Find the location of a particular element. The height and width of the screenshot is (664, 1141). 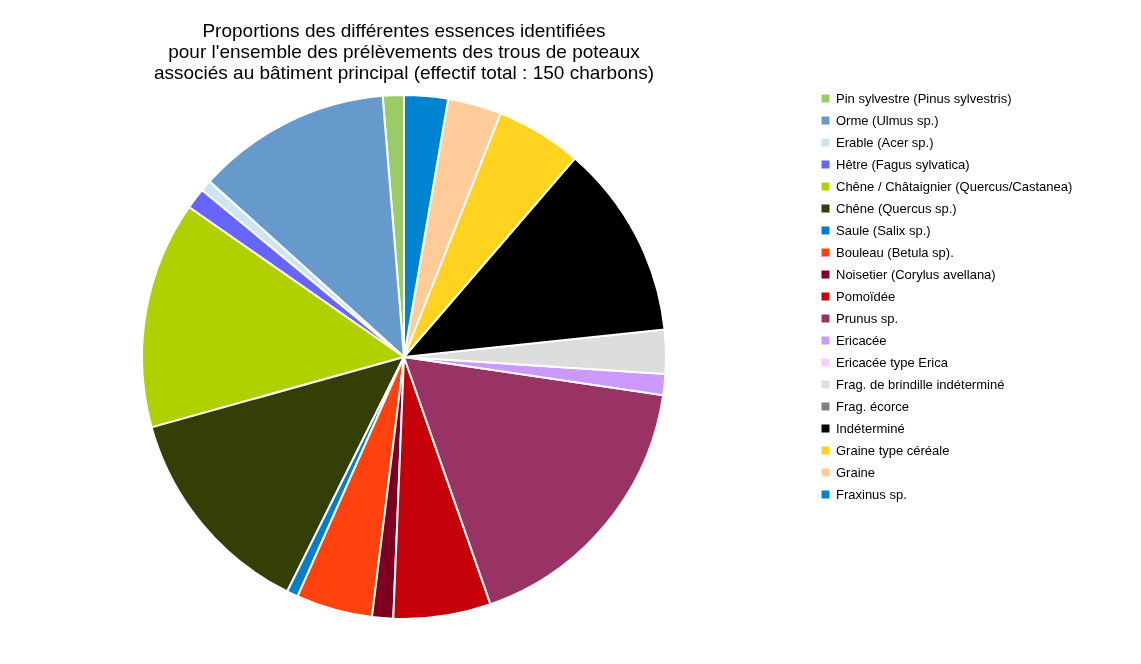

text: Proportions des différentes essences identifiées is located at coordinates (404, 30).